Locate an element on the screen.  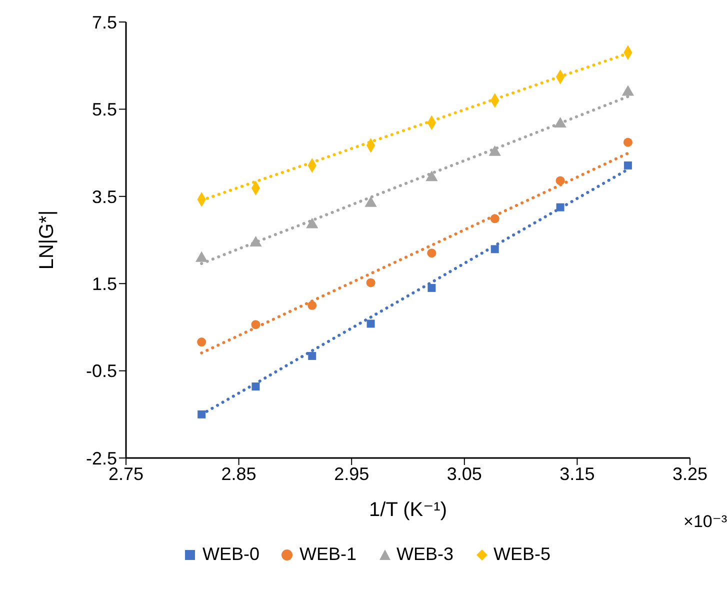
legend-label: WEB-0 is located at coordinates (231, 554).